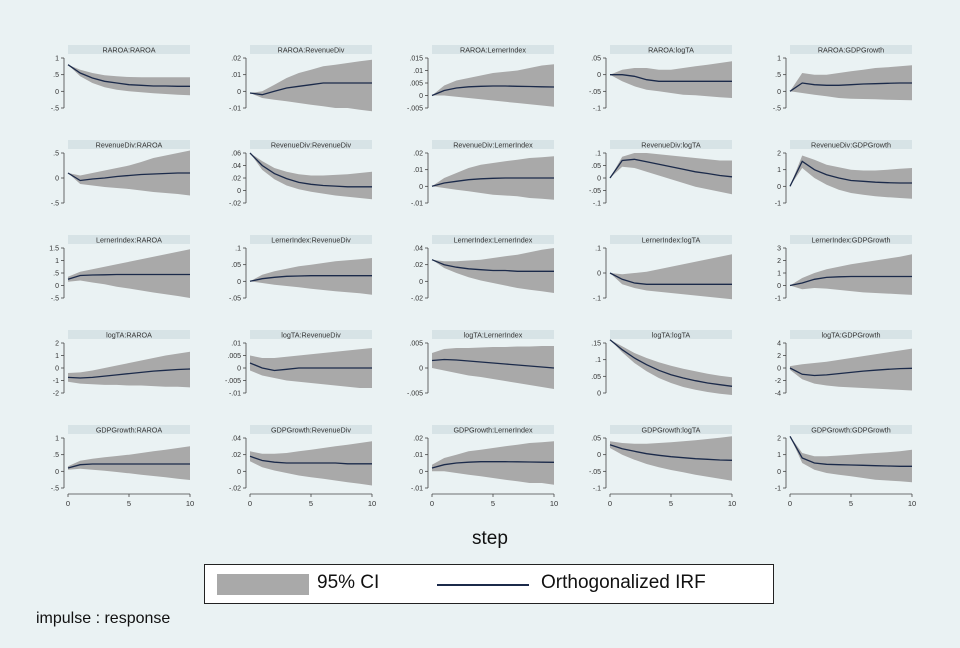 Image resolution: width=960 pixels, height=648 pixels. I want to click on panel-title: GDPGrowth:logTA, so click(671, 430).